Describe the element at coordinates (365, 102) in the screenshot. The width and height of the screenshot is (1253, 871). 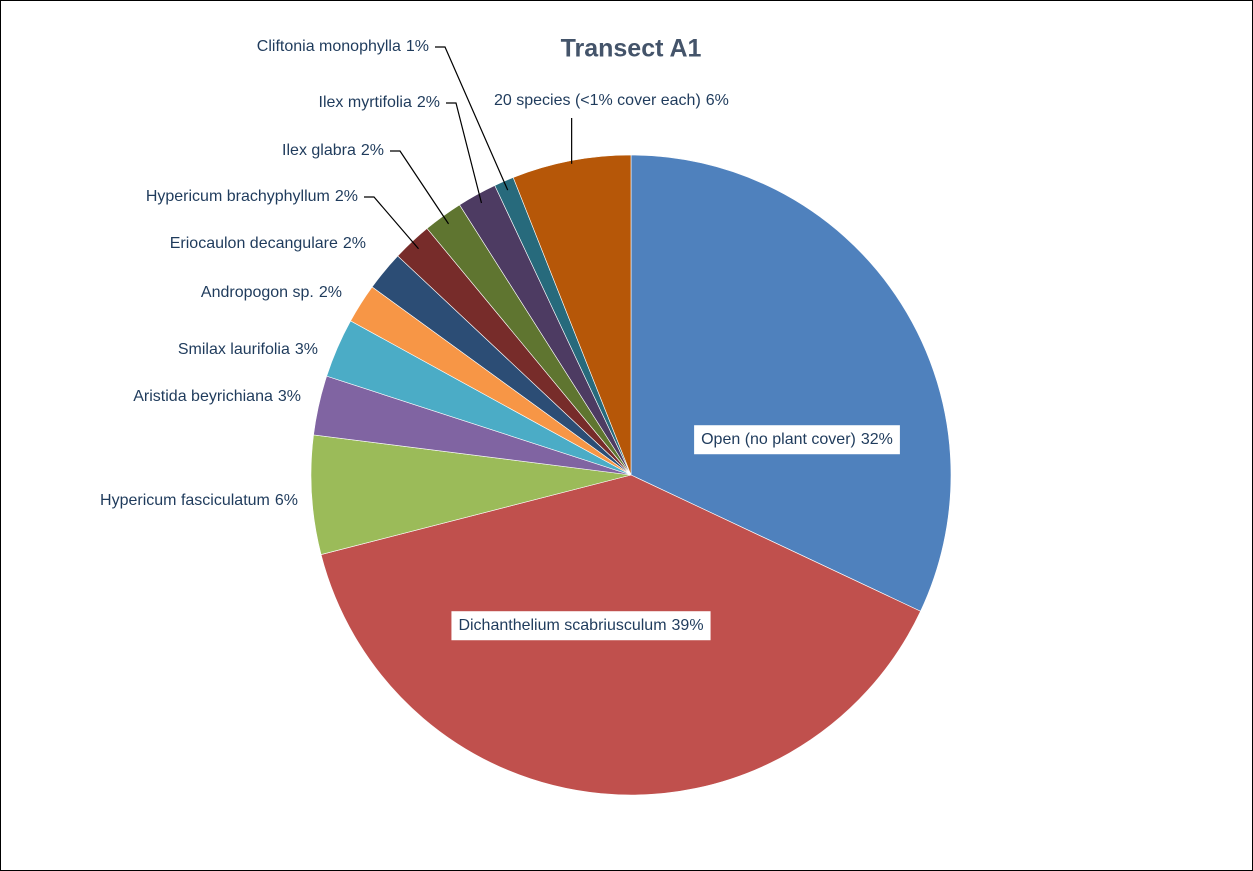
I see `label-category: Ilex myrtifolia` at that location.